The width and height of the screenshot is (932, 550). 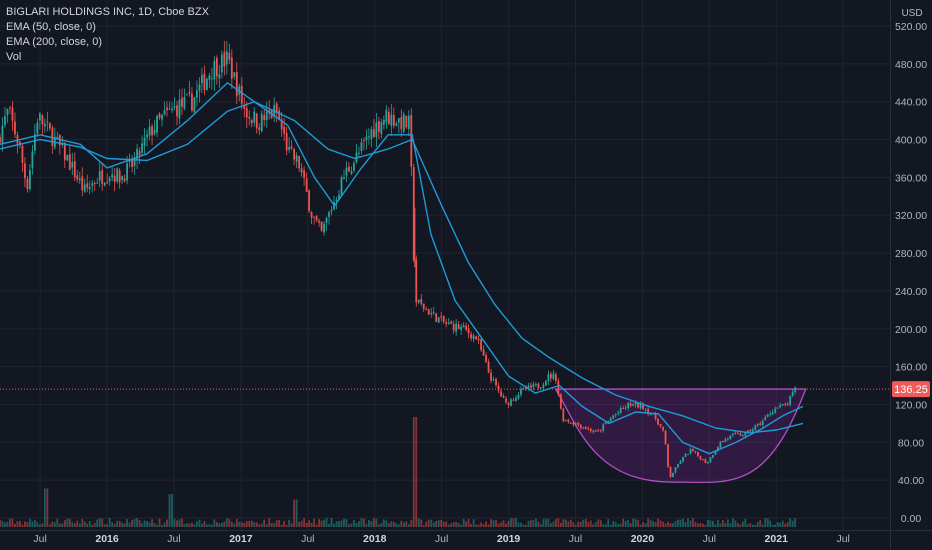 I want to click on currency-label: USD, so click(x=911, y=13).